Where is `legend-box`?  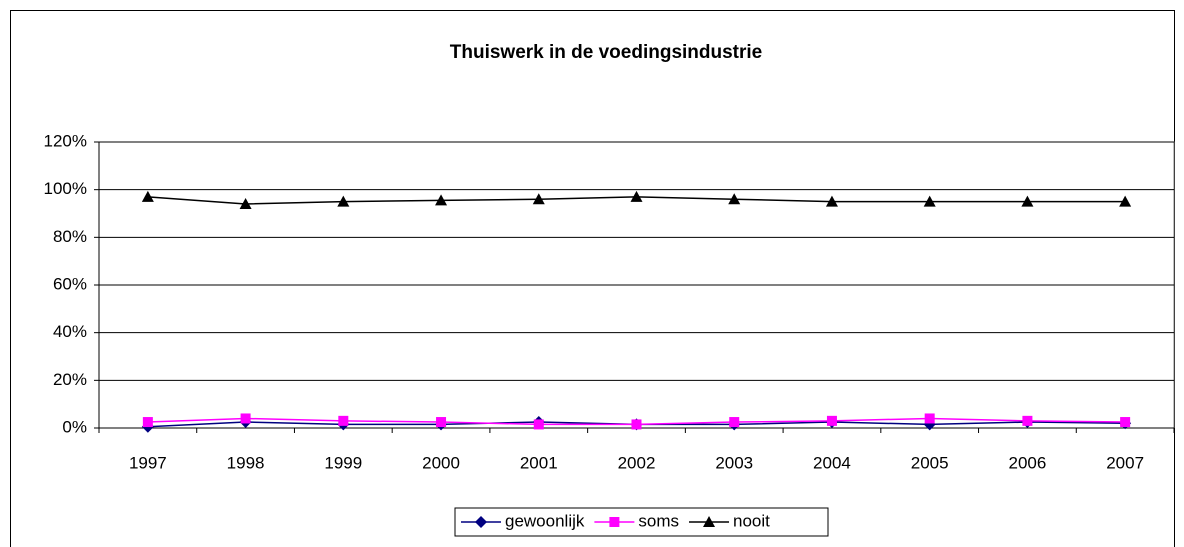 legend-box is located at coordinates (641, 522).